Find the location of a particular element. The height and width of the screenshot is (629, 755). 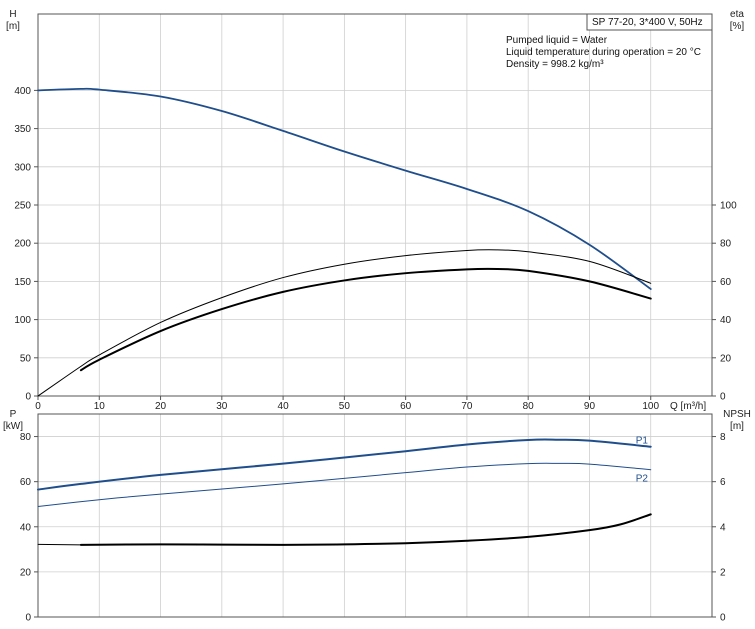

y-tick-left-label: 40 is located at coordinates (26, 527).